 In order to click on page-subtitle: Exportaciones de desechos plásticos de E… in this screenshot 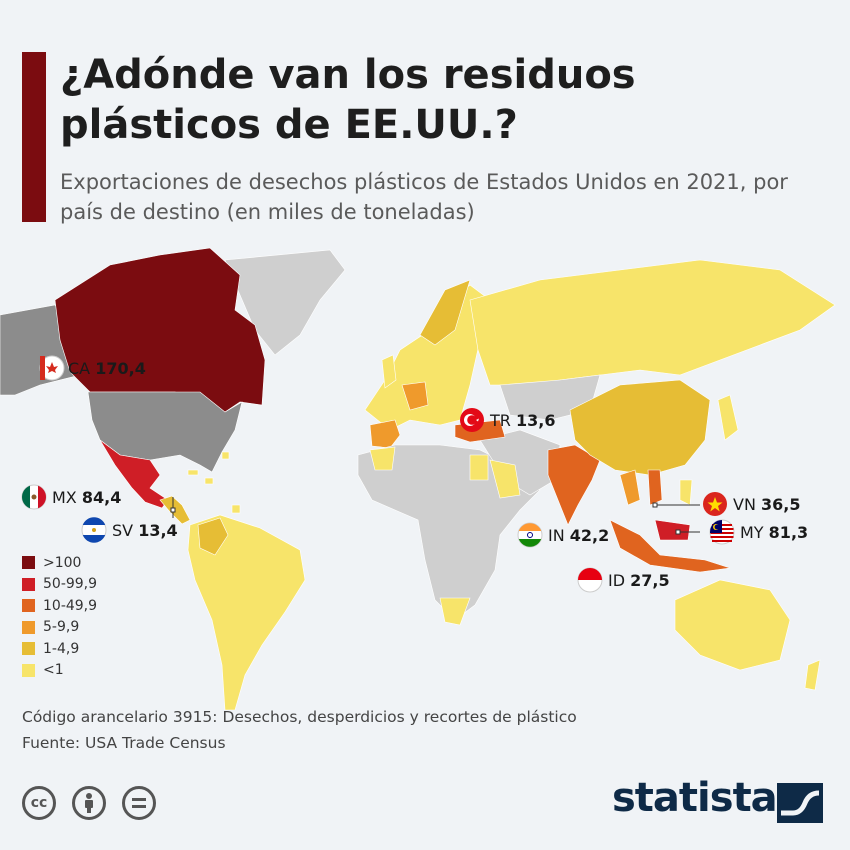, I will do `click(424, 197)`.